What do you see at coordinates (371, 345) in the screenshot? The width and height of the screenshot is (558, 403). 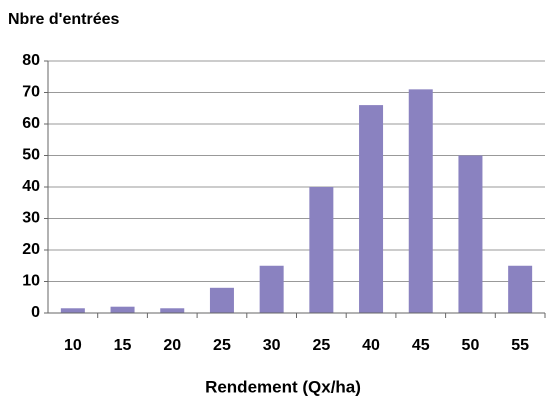 I see `x-tick-label: 40` at bounding box center [371, 345].